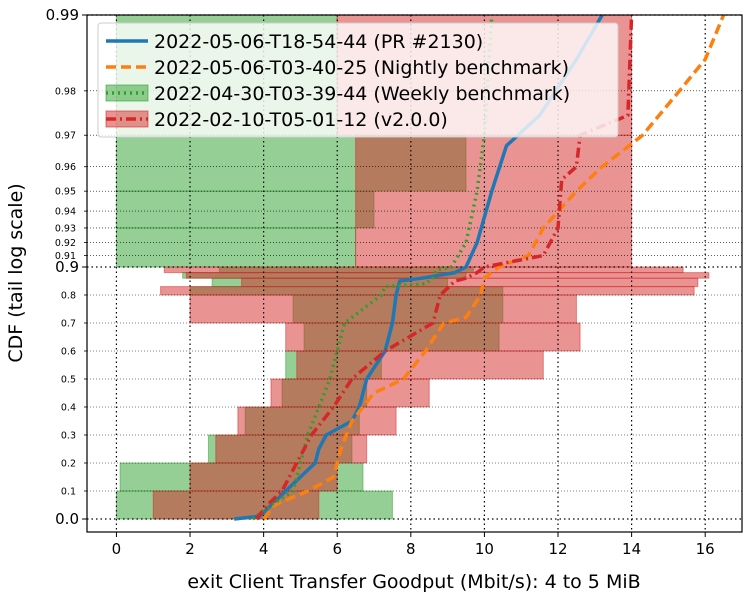 The image size is (750, 600). Describe the element at coordinates (484, 549) in the screenshot. I see `x-tick-label-5: 10` at that location.